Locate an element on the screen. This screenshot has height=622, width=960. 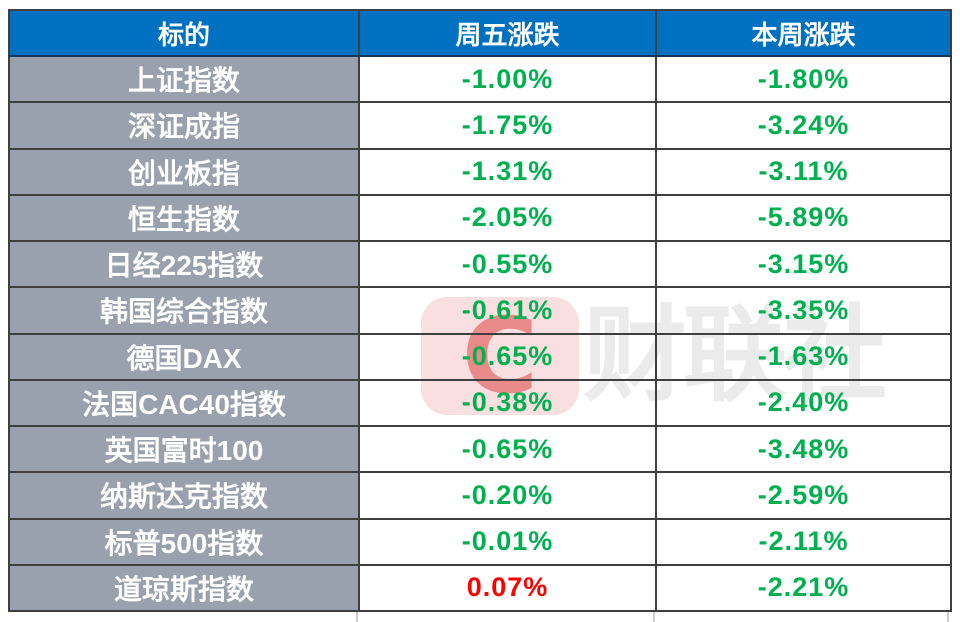
index-name-cell: 恒生指数 is located at coordinates (184, 218).